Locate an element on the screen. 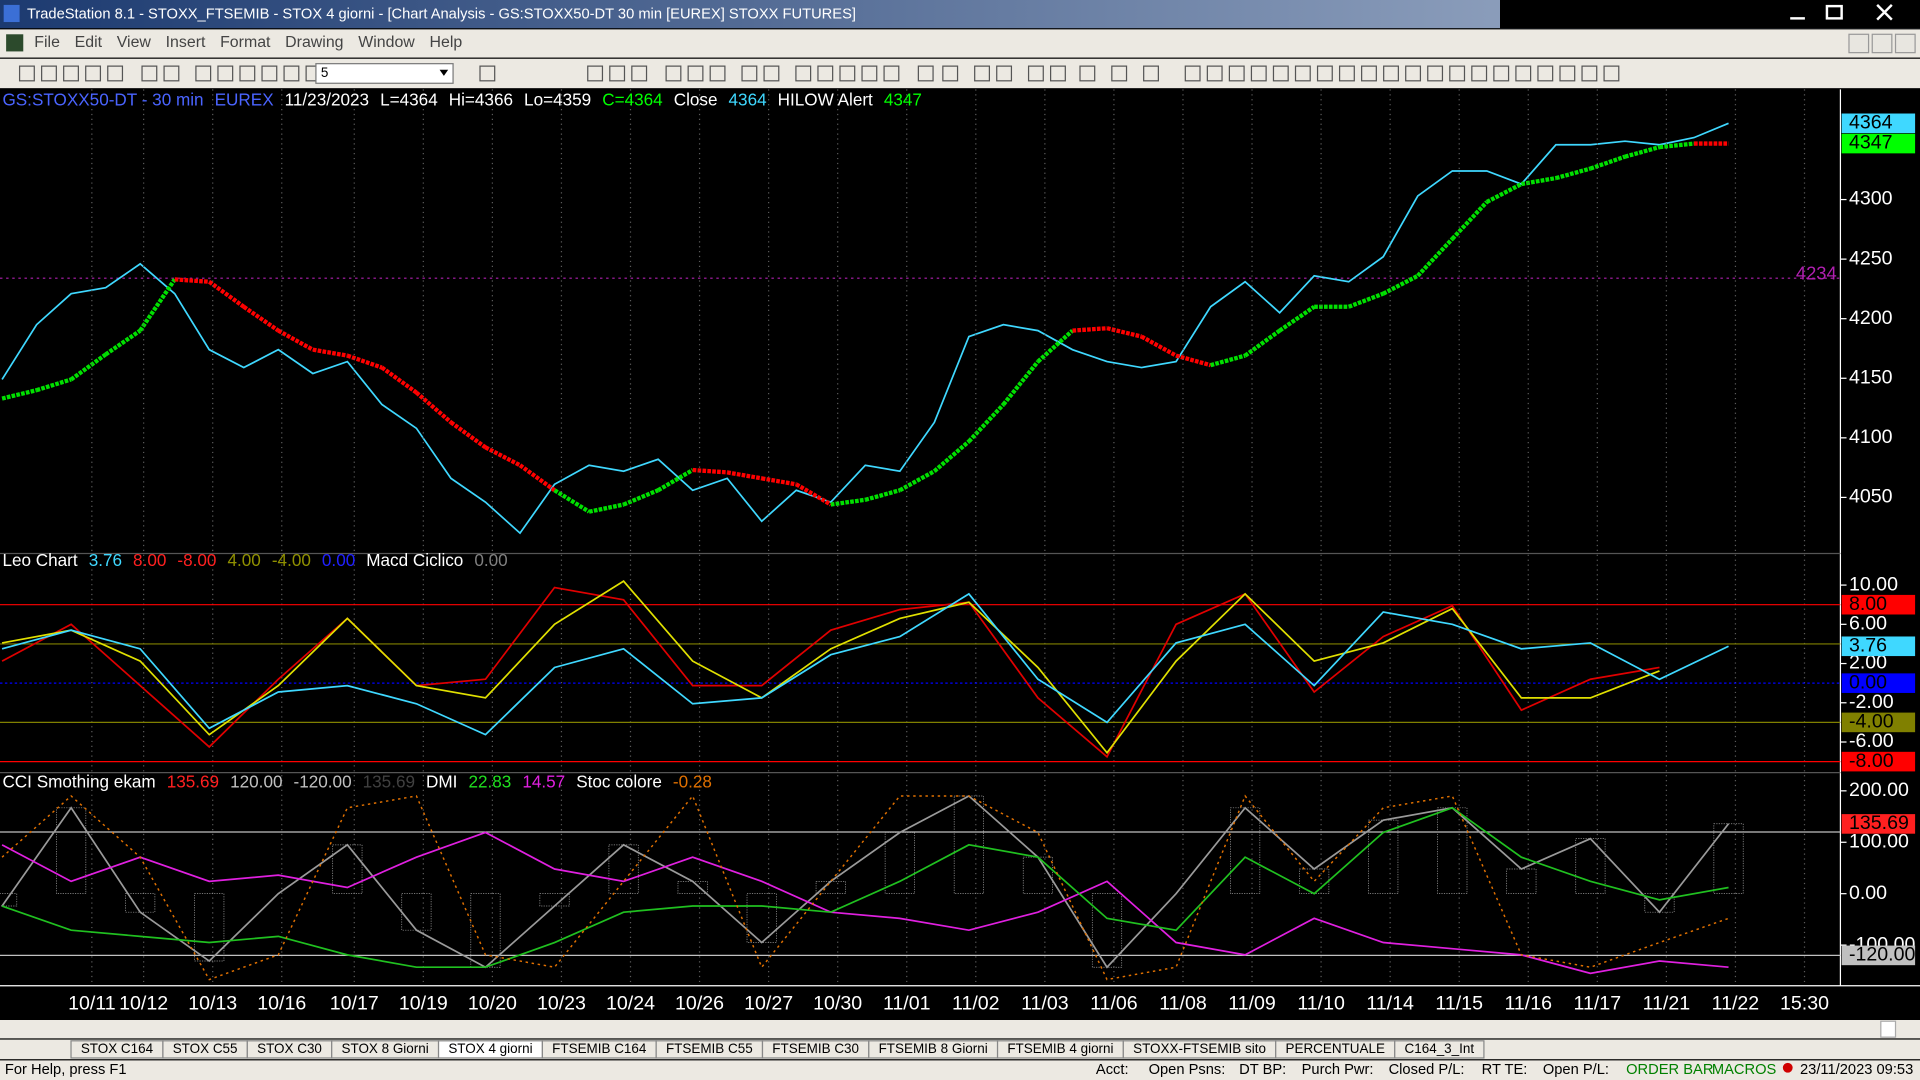  tab-label: STOX 8 Giorni is located at coordinates (385, 1048).